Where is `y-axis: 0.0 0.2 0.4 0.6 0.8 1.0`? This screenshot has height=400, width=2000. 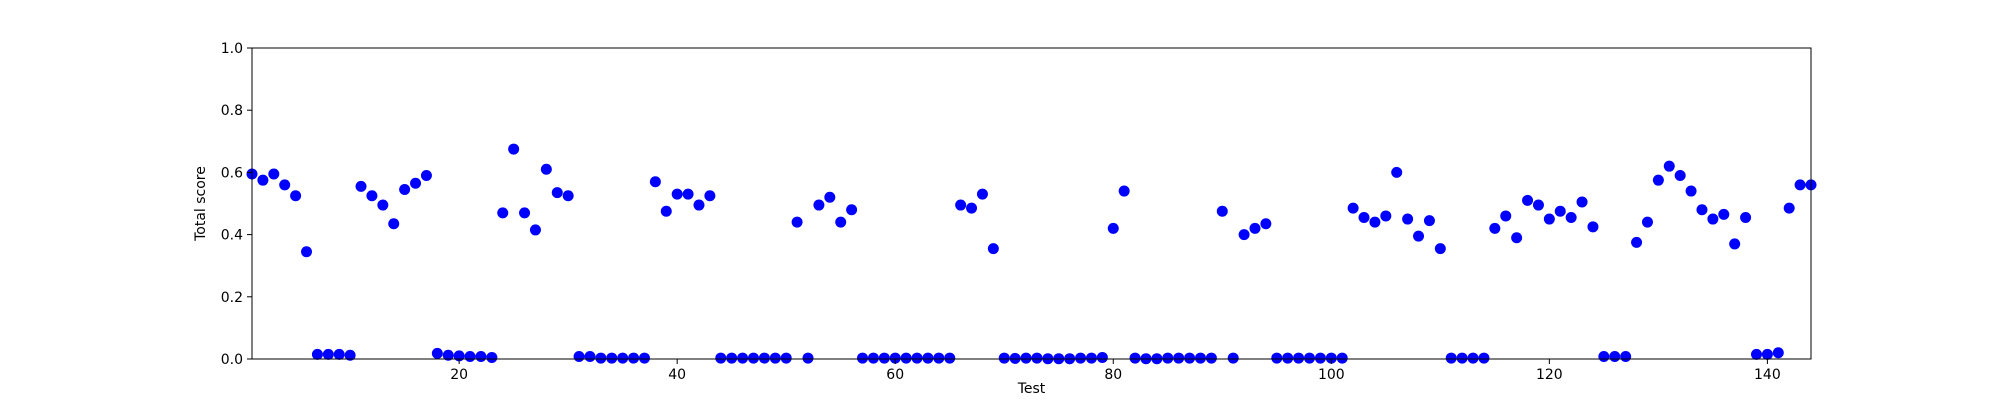 y-axis: 0.0 0.2 0.4 0.6 0.8 1.0 is located at coordinates (236, 204).